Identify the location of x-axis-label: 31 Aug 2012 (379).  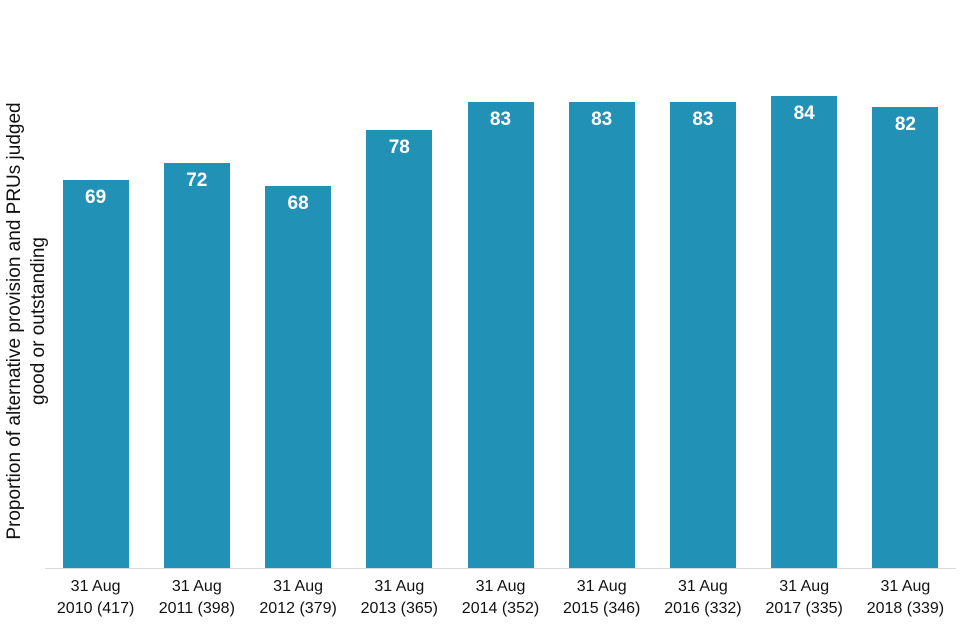
(297, 598).